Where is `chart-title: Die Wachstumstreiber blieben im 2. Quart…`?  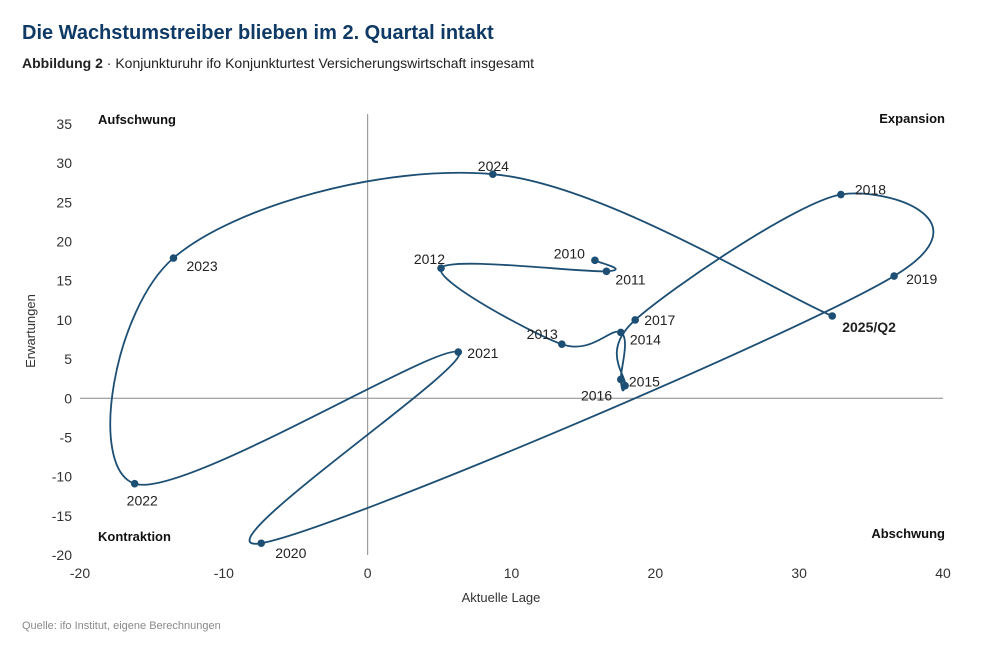 chart-title: Die Wachstumstreiber blieben im 2. Quart… is located at coordinates (258, 33).